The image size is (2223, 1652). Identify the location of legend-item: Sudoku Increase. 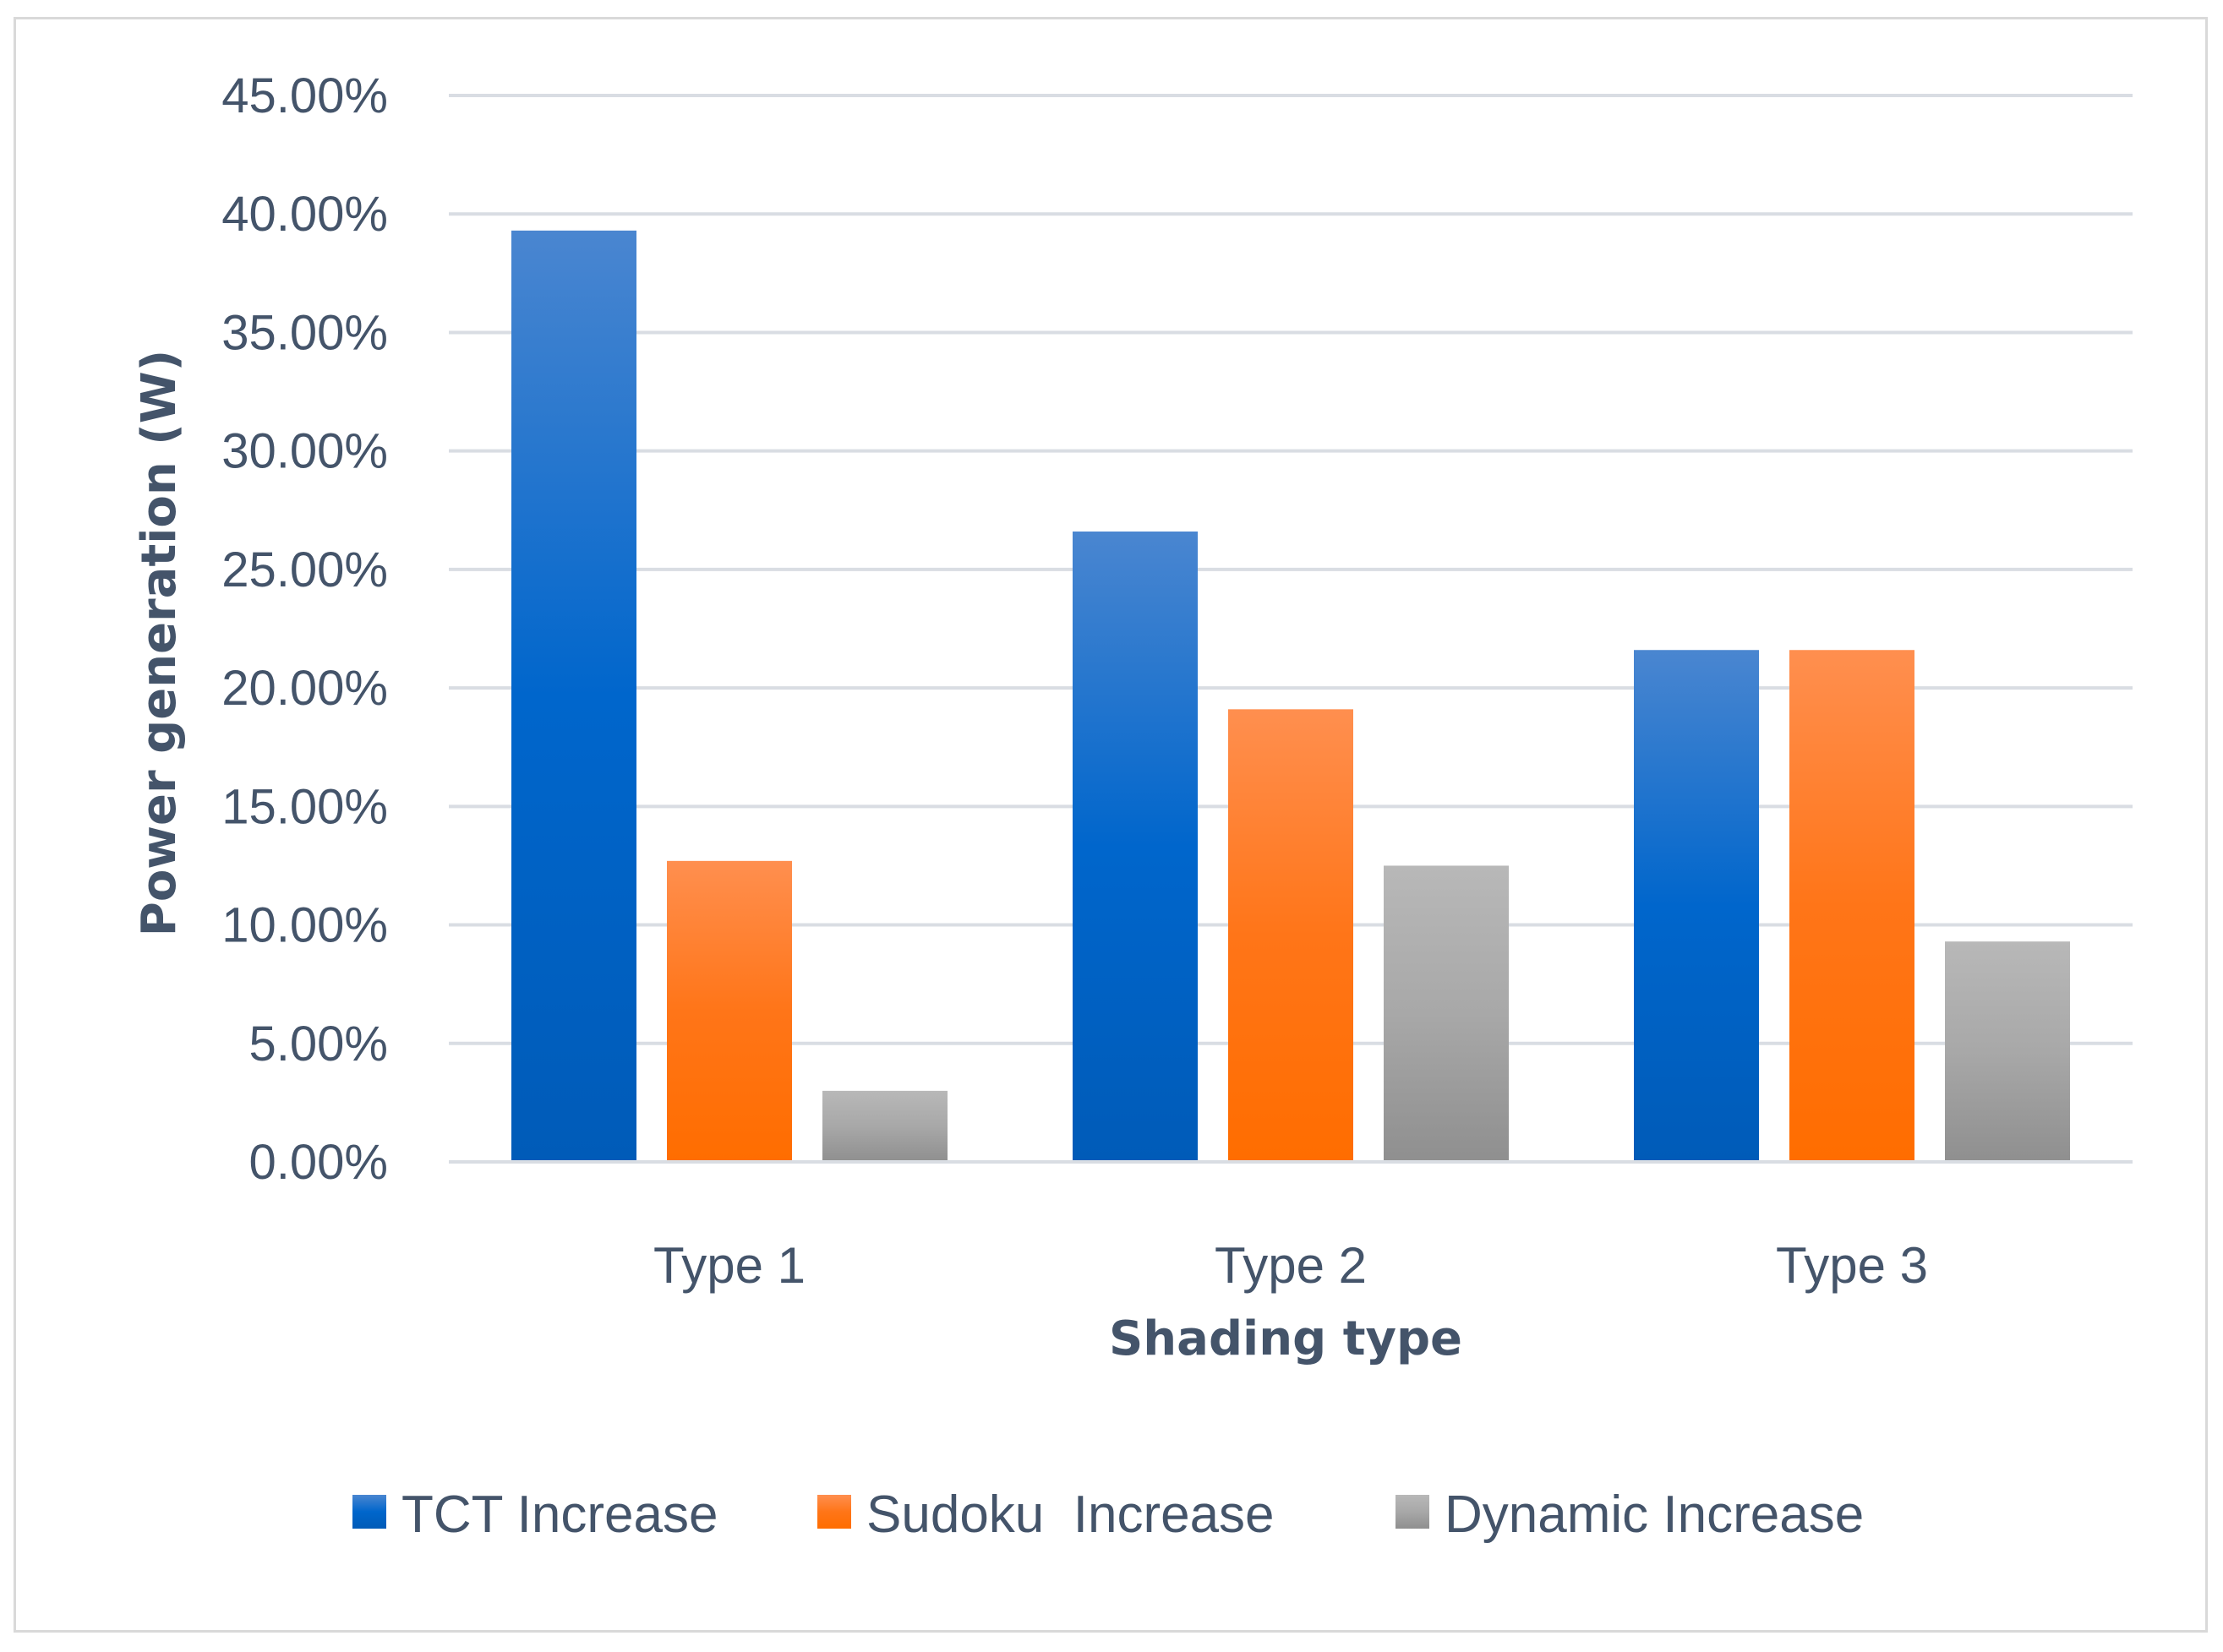
(1046, 1515).